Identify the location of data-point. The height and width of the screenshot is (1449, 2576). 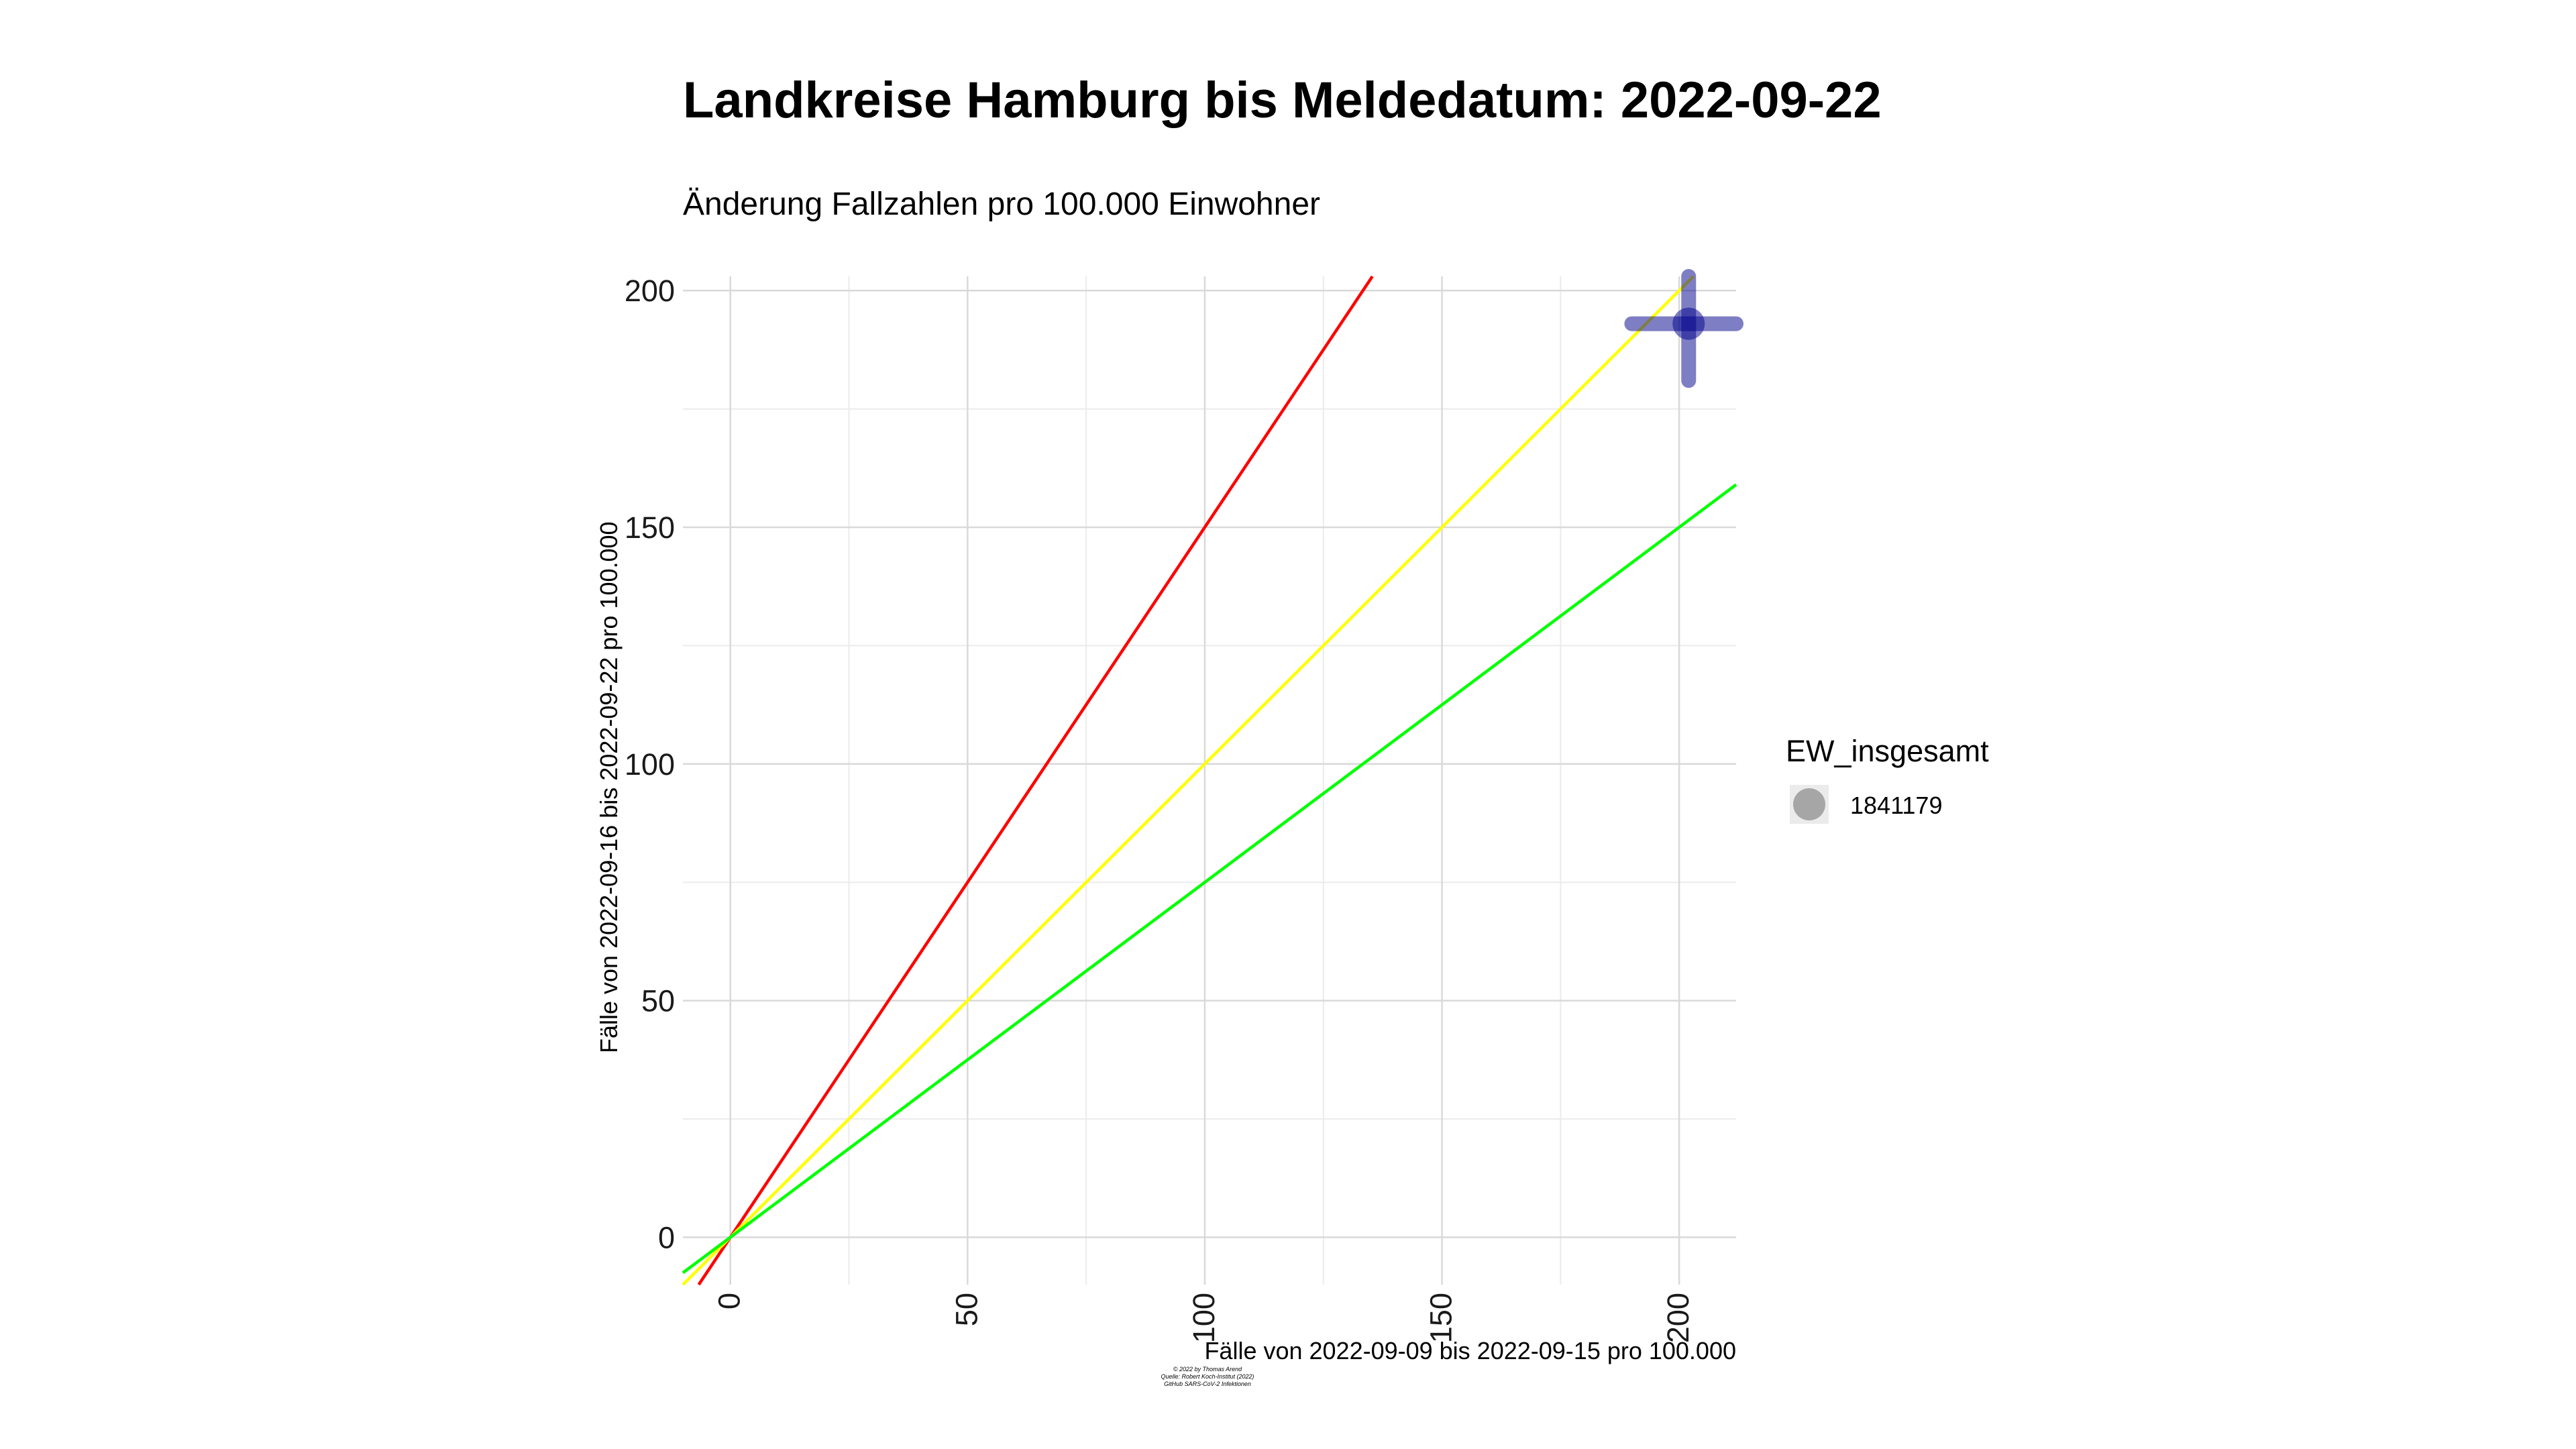
(1688, 323).